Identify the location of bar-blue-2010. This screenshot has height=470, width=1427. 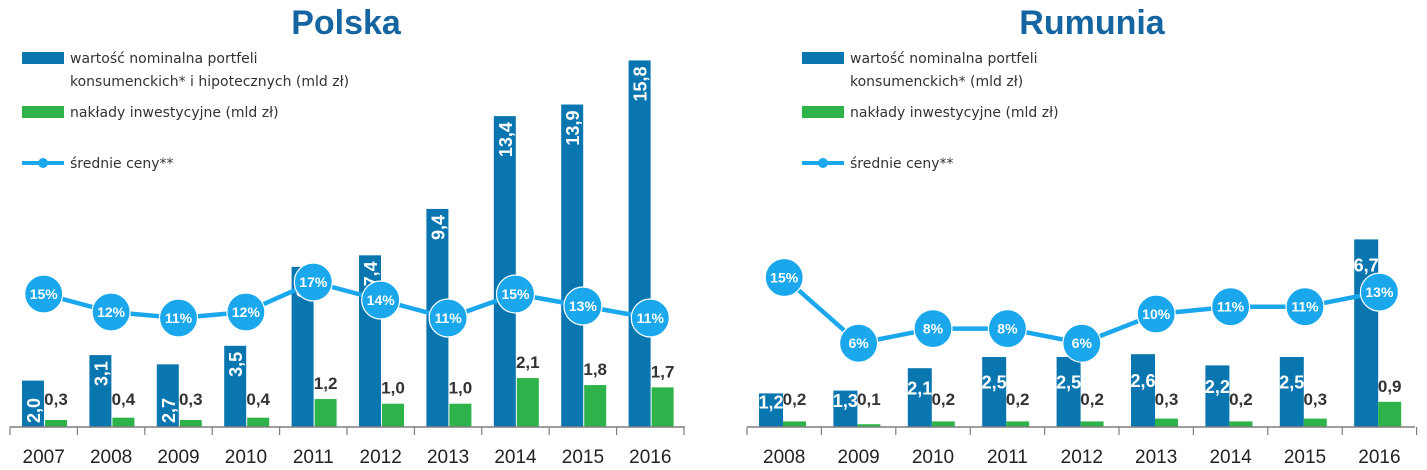
(919, 397).